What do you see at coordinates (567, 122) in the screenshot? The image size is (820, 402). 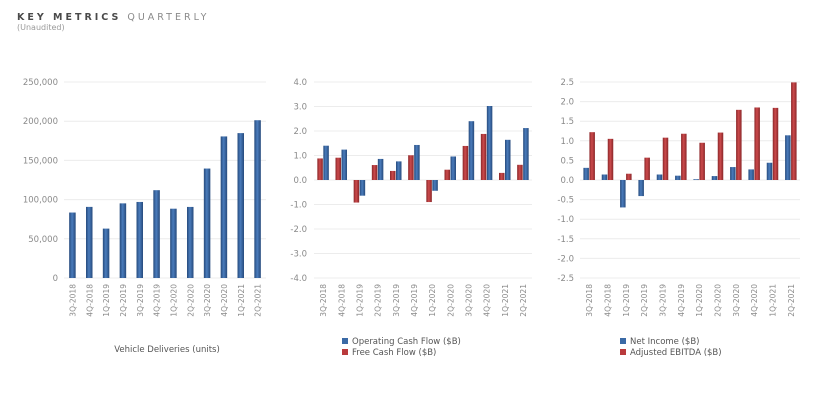 I see `y-tick-label: 1.5` at bounding box center [567, 122].